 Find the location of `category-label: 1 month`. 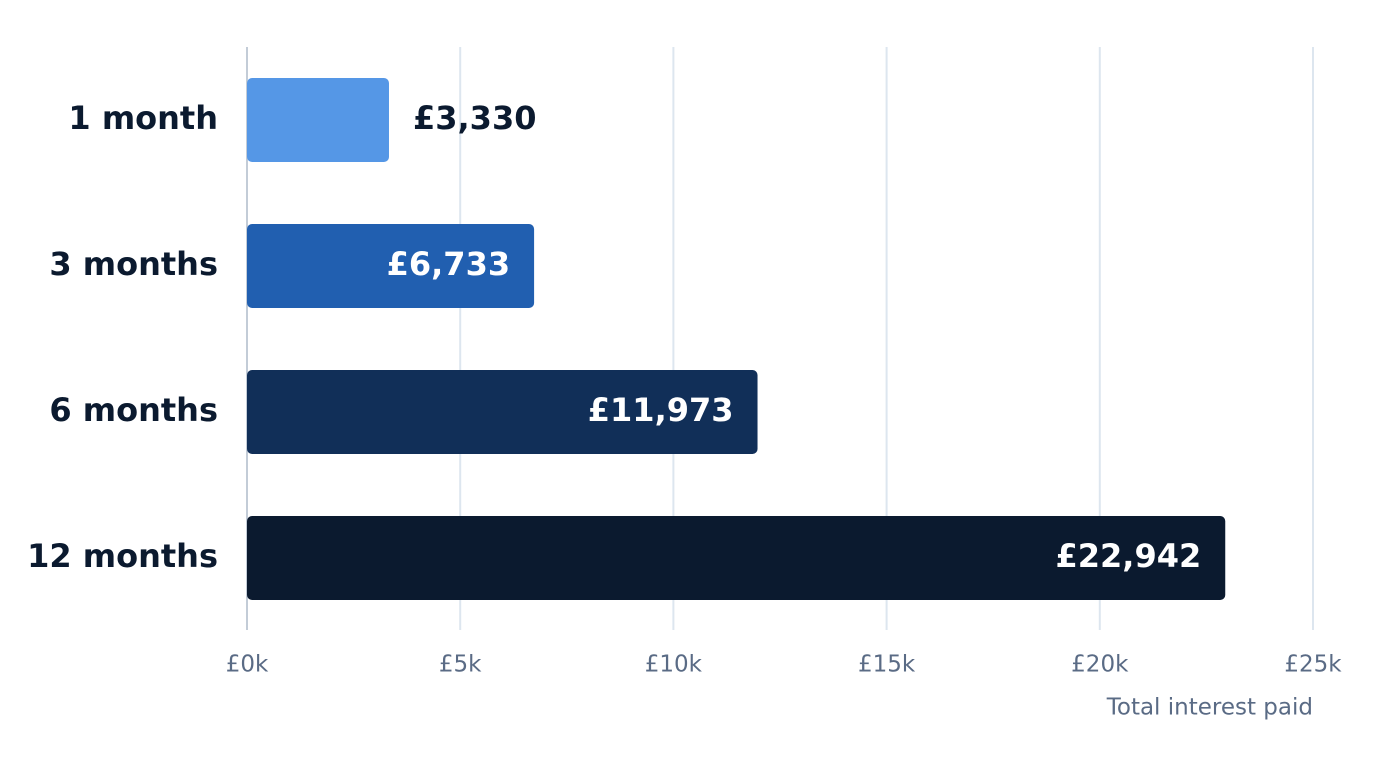

category-label: 1 month is located at coordinates (143, 118).